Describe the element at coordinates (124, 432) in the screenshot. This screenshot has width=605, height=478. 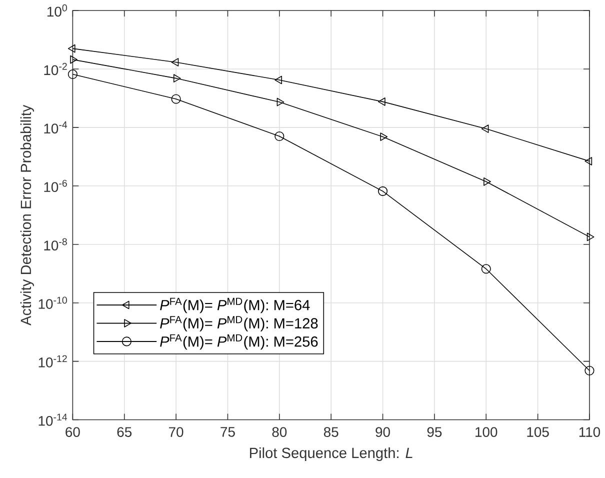
I see `x-tick-label: 65` at that location.